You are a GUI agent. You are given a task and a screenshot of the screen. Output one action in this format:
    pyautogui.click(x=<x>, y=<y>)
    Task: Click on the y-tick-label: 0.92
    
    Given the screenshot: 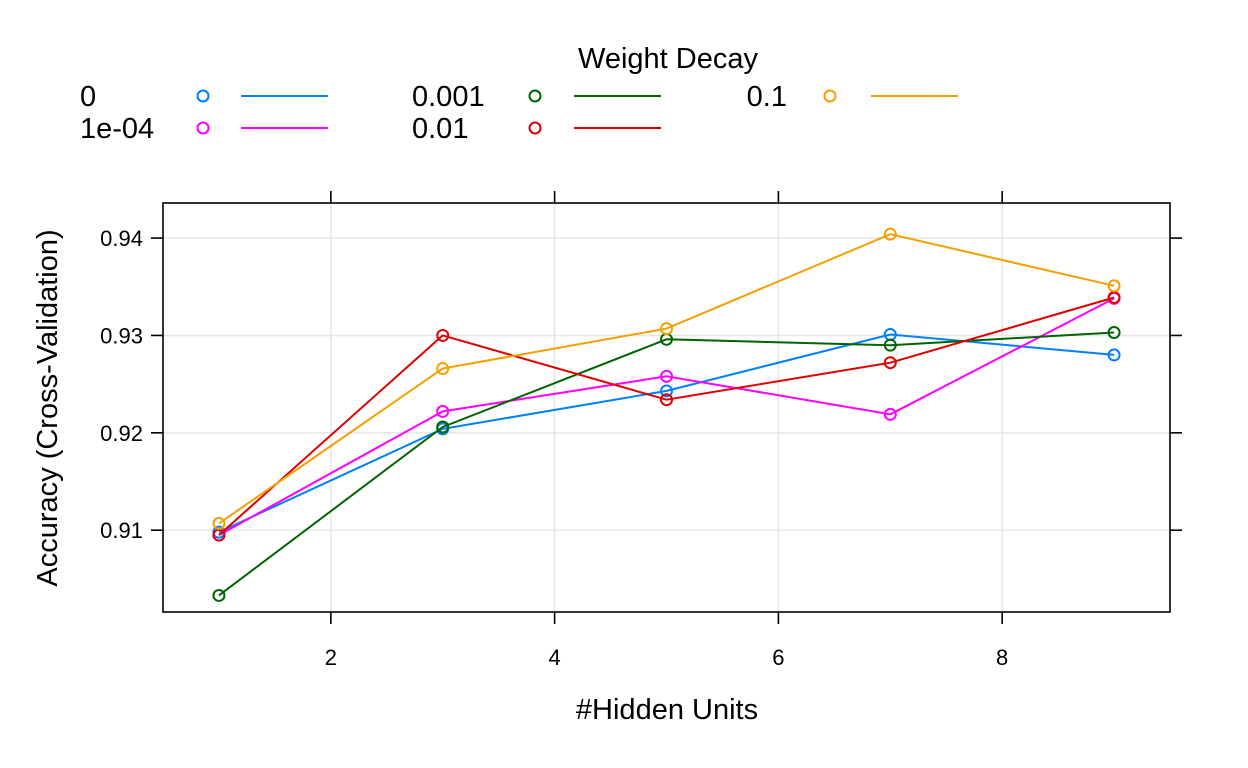 What is the action you would take?
    pyautogui.click(x=121, y=433)
    